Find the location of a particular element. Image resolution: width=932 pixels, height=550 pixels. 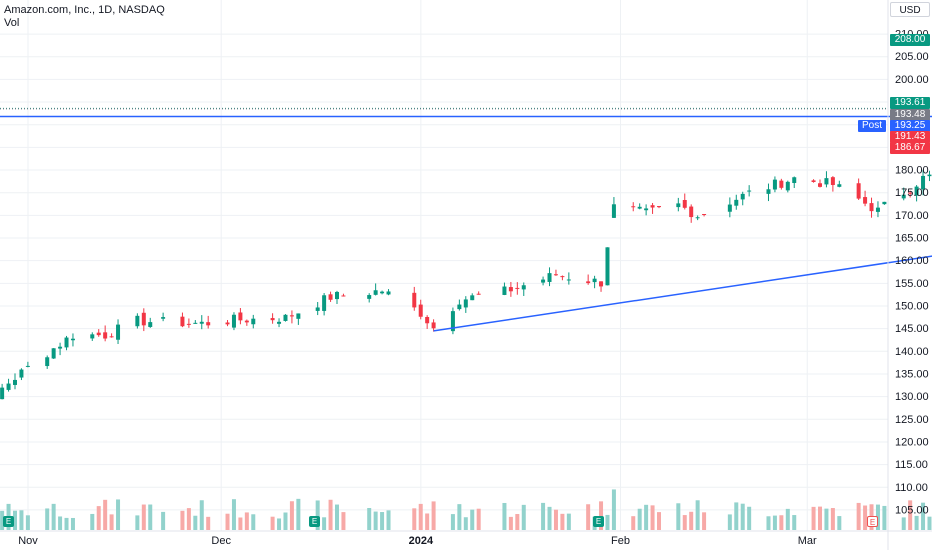

y-tick-label: 200.00 is located at coordinates (912, 80).